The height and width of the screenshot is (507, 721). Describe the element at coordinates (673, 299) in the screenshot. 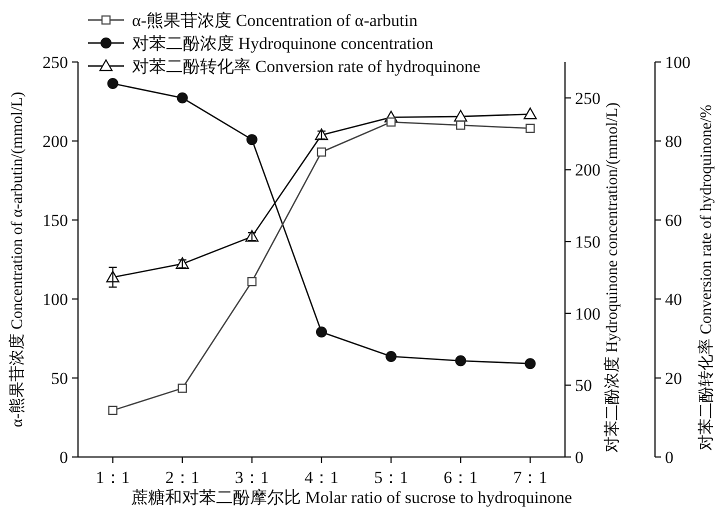

I see `y3-tick-label: 40` at that location.